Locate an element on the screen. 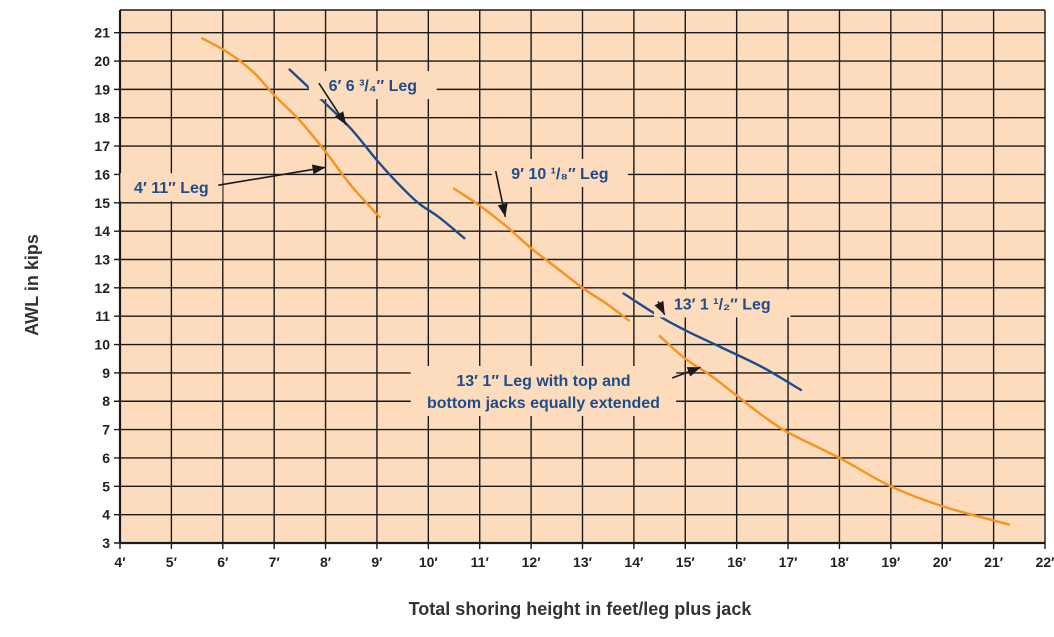 Image resolution: width=1054 pixels, height=637 pixels. y-tick-label: 20 is located at coordinates (102, 61).